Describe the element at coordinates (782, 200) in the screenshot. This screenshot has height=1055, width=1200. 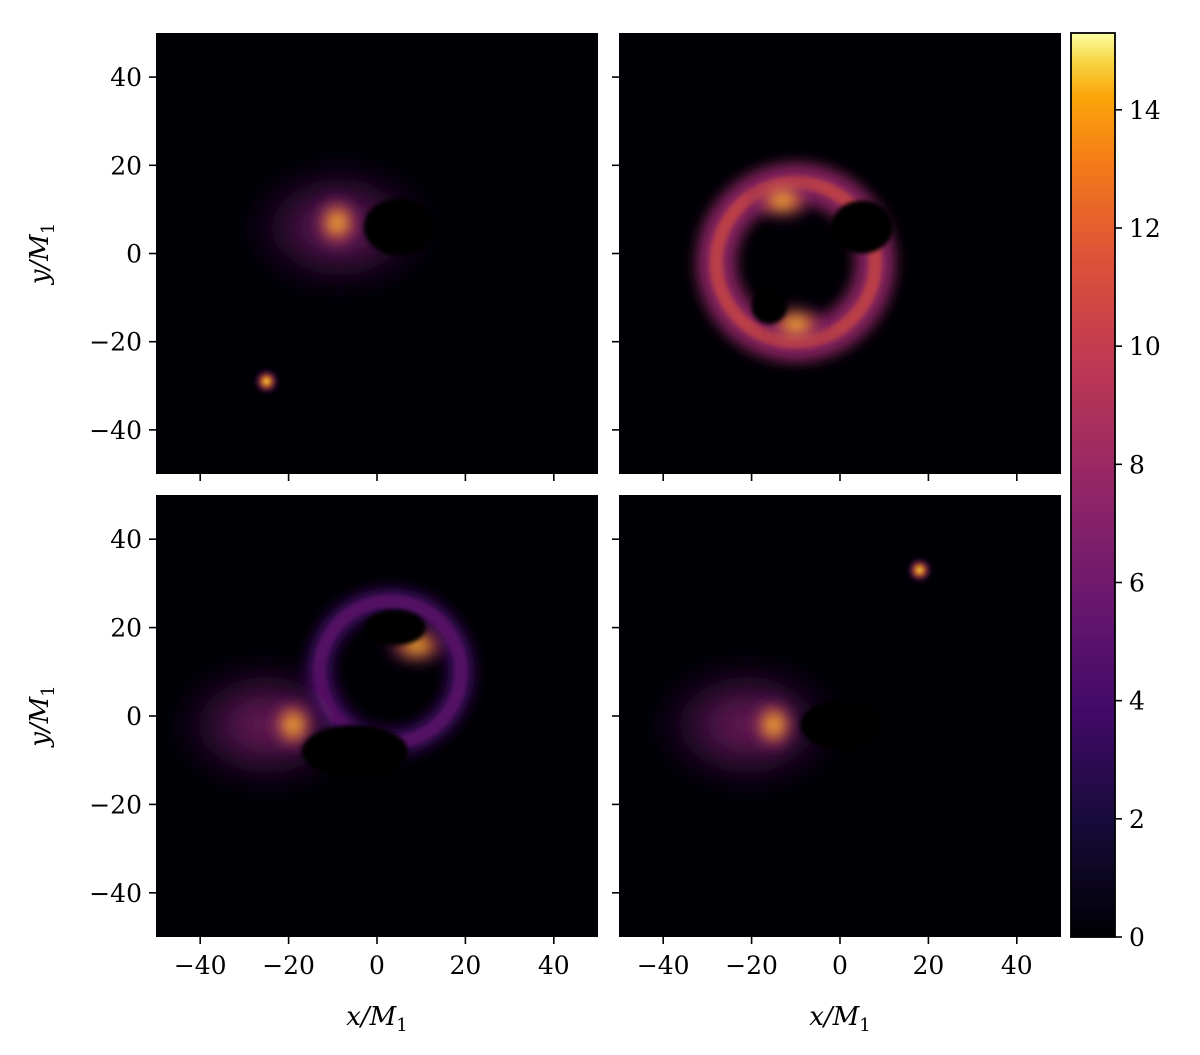
I see `hotspot` at that location.